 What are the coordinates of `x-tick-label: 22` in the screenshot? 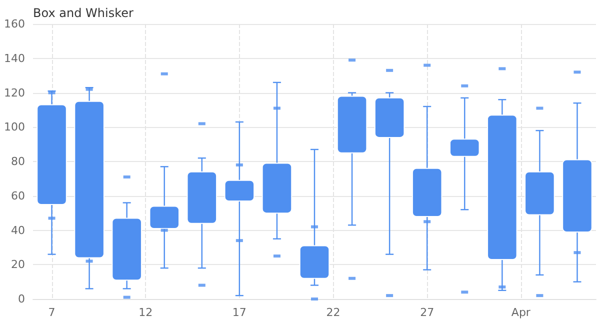 It's located at (333, 312).